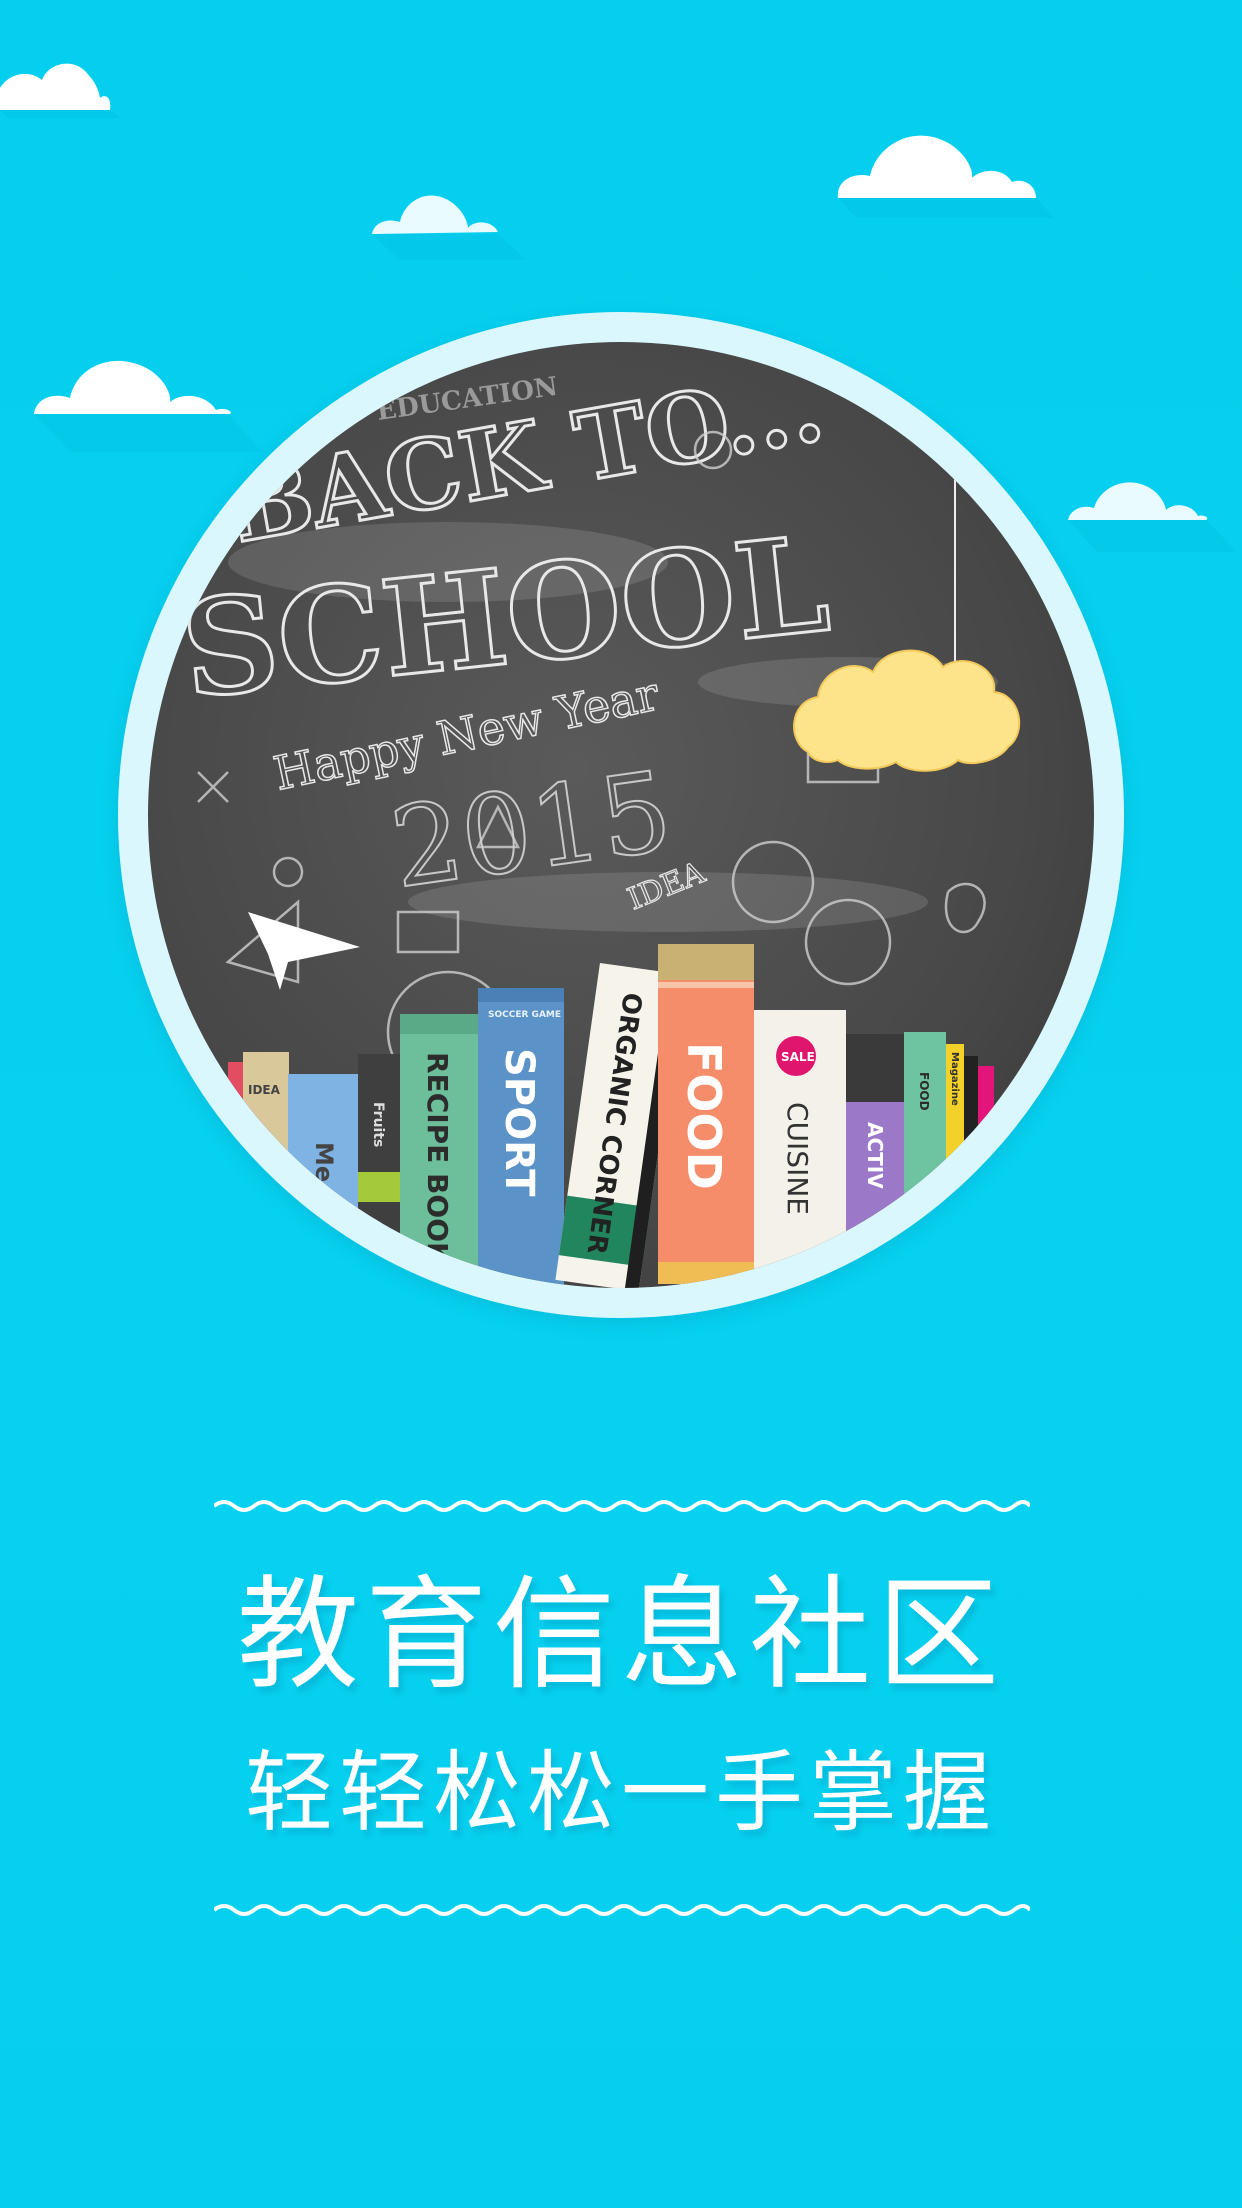 The height and width of the screenshot is (2208, 1242). I want to click on wavy-divider-top, so click(622, 1506).